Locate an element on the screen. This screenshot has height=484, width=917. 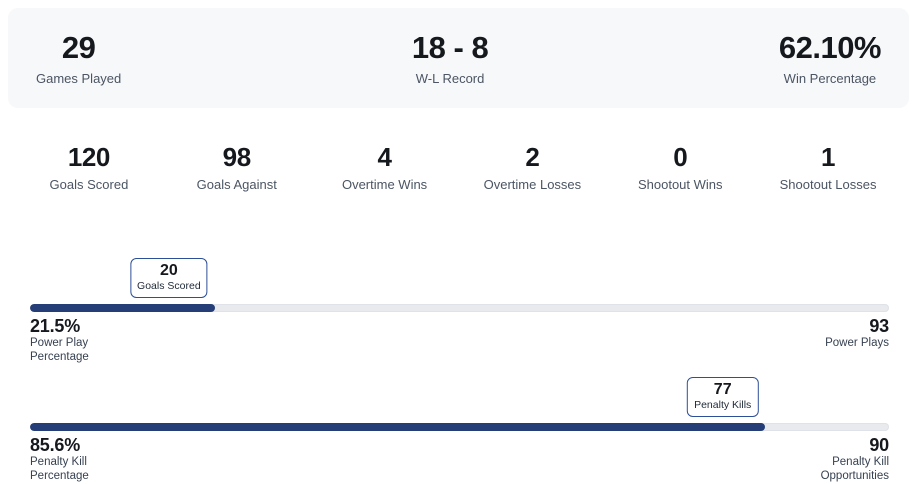
stat-label: Overtime Losses is located at coordinates (532, 184).